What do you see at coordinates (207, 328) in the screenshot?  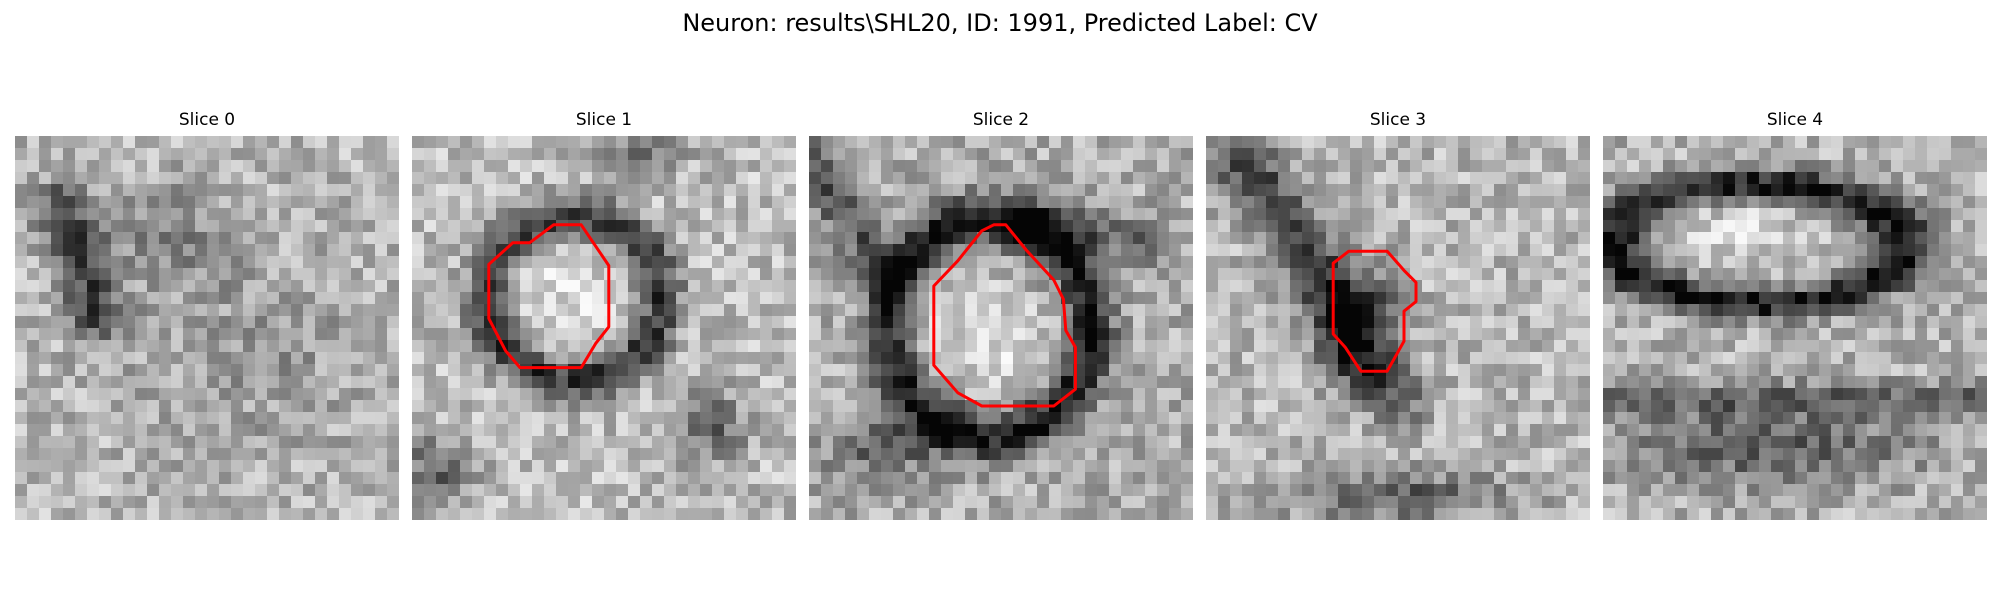 I see `slice-0-image` at bounding box center [207, 328].